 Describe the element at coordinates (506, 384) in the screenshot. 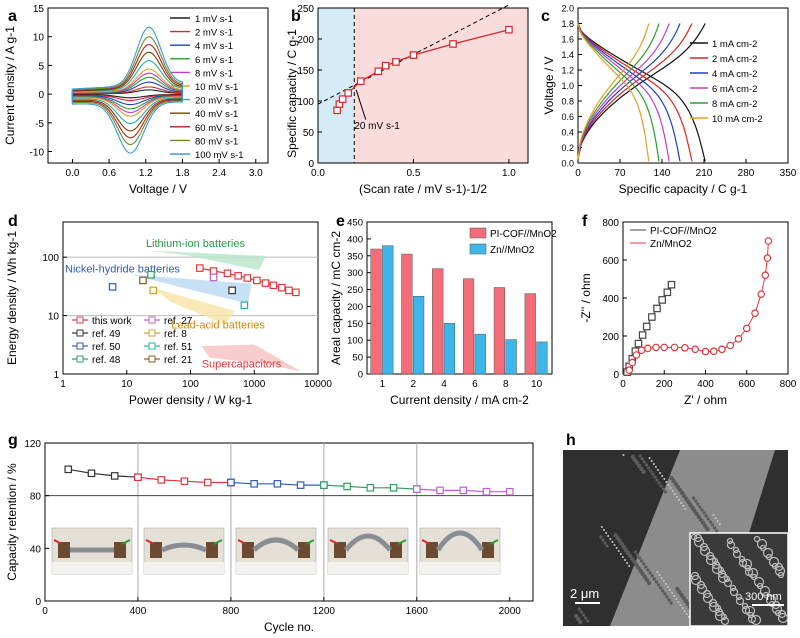

I see `x-tick-label: 8` at that location.